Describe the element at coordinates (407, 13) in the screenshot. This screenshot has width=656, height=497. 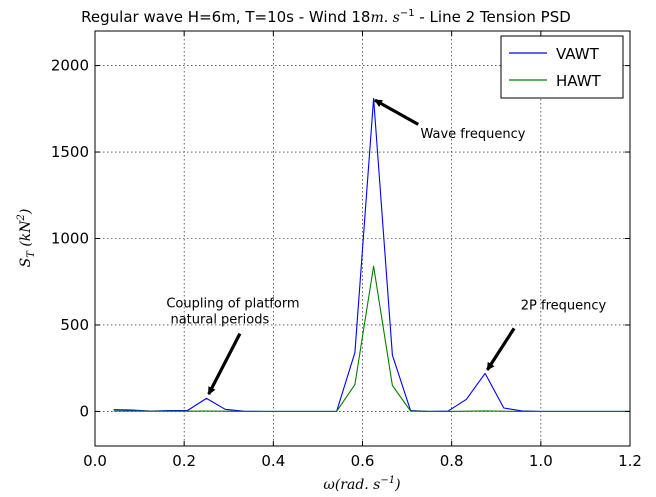
I see `chart-title-unit-exponent: −1` at that location.